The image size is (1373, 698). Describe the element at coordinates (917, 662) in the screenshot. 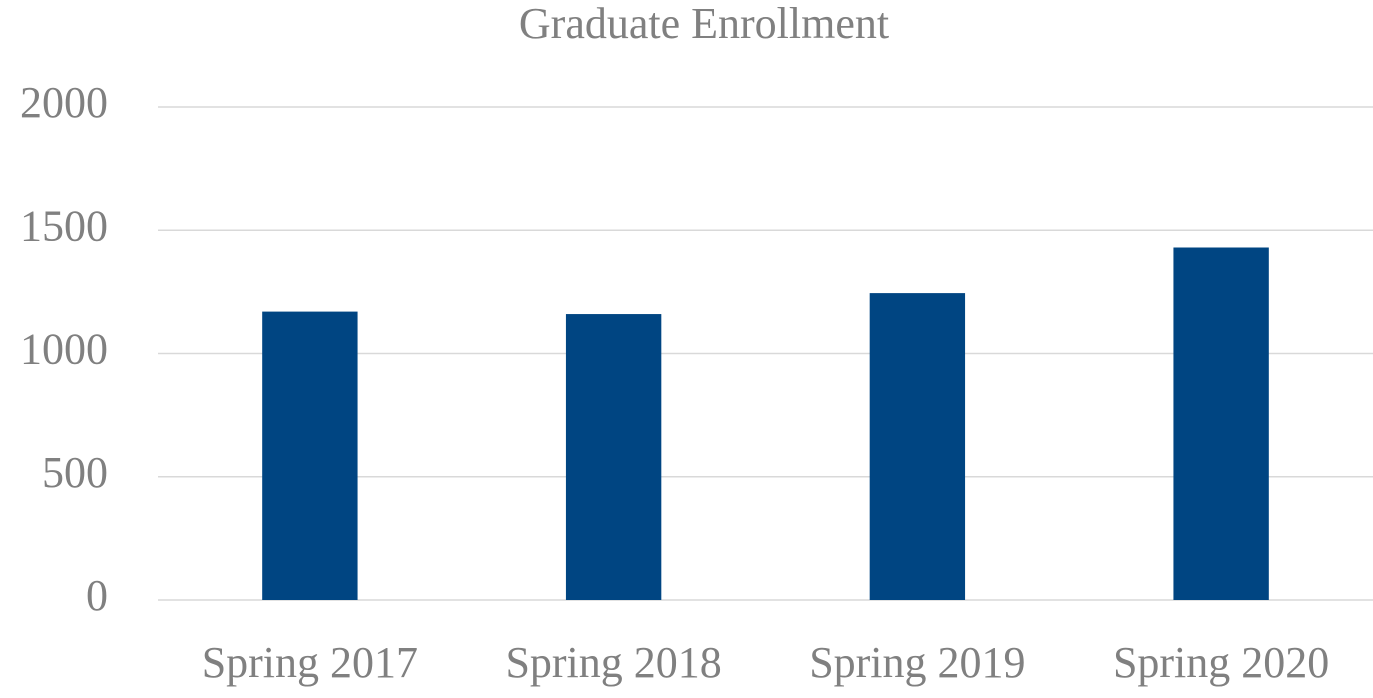

I see `x-tick-label: Spring 2019` at that location.